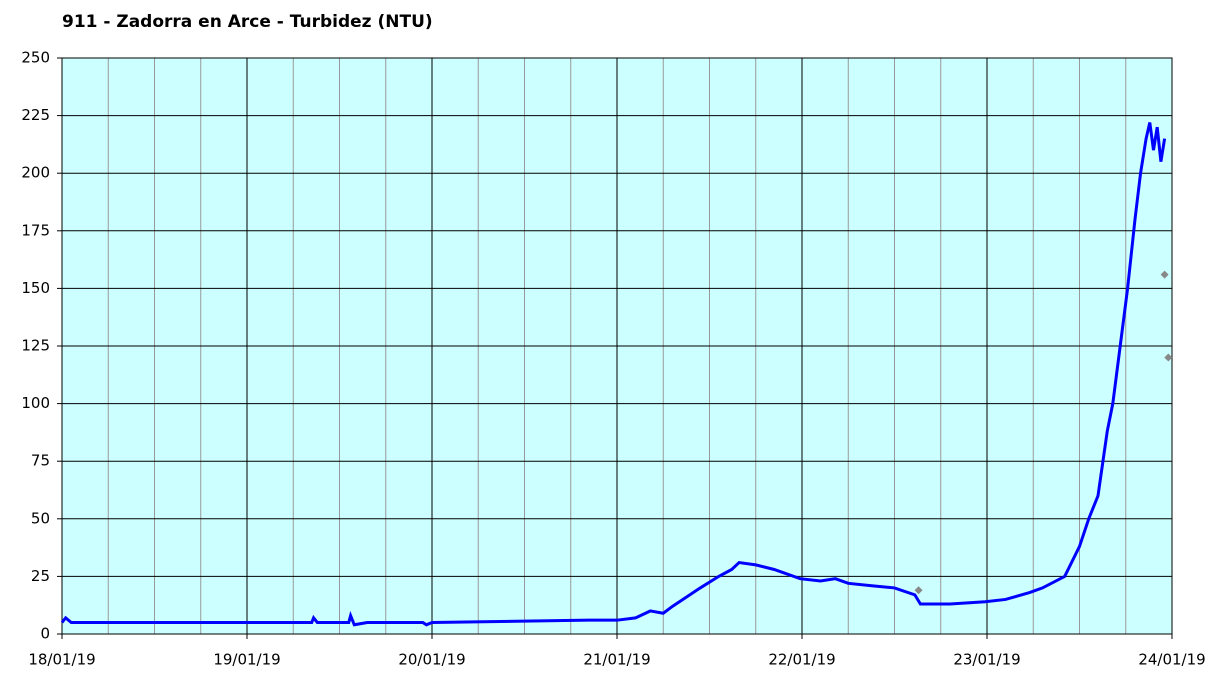  Describe the element at coordinates (35, 403) in the screenshot. I see `y-tick-label: 100` at that location.